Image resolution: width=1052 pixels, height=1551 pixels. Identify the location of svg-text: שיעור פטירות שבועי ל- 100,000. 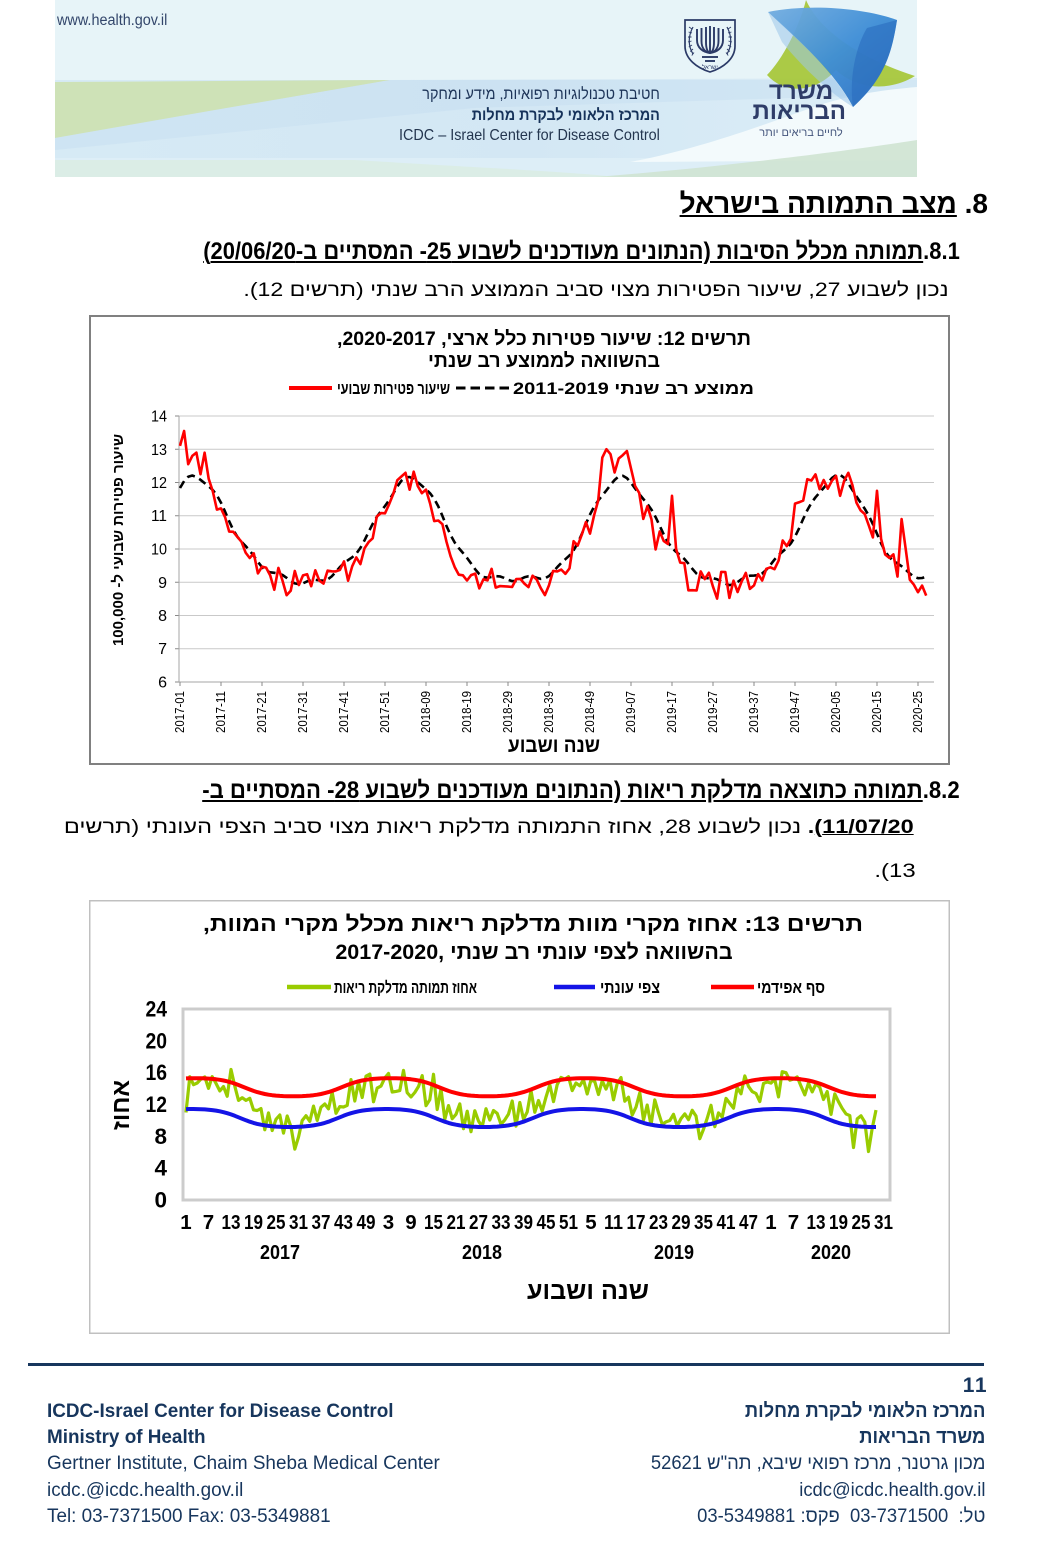
(118, 540).